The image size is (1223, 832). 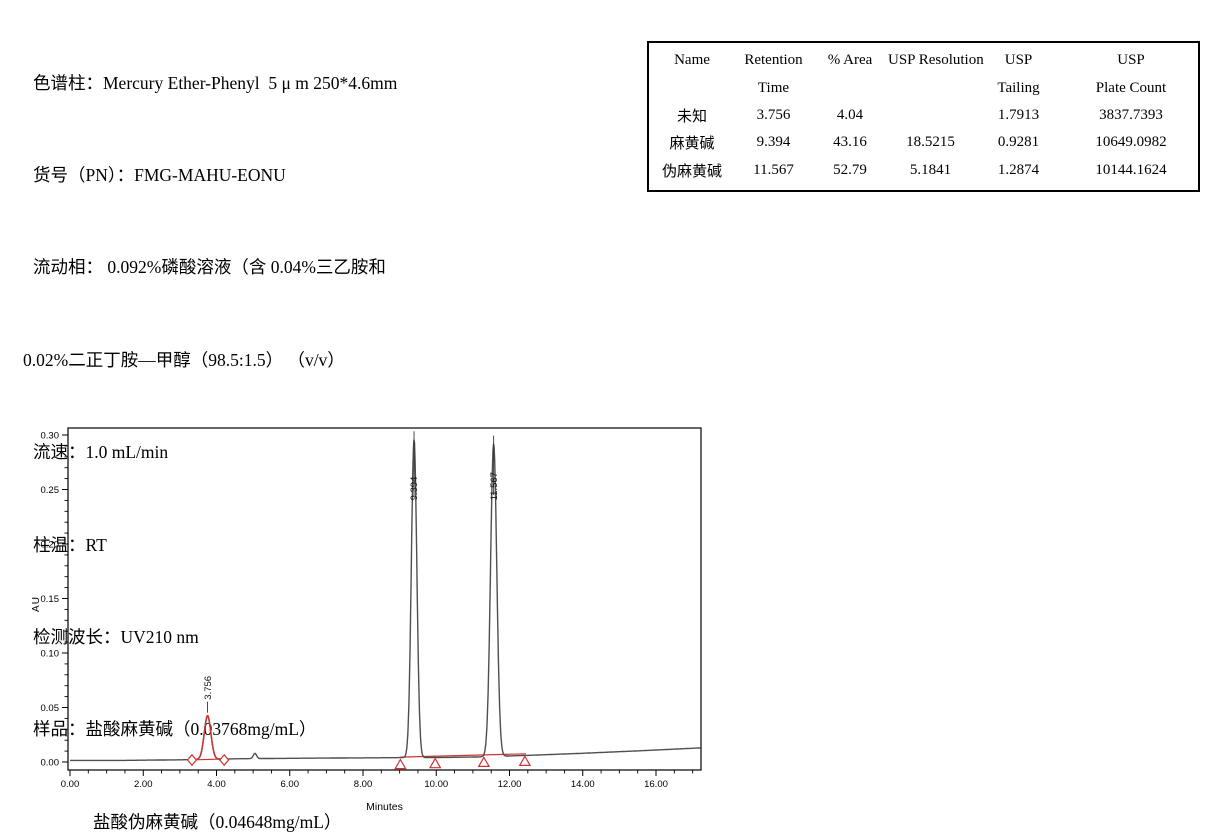 What do you see at coordinates (1018, 114) in the screenshot?
I see `table-cell: 1.7913` at bounding box center [1018, 114].